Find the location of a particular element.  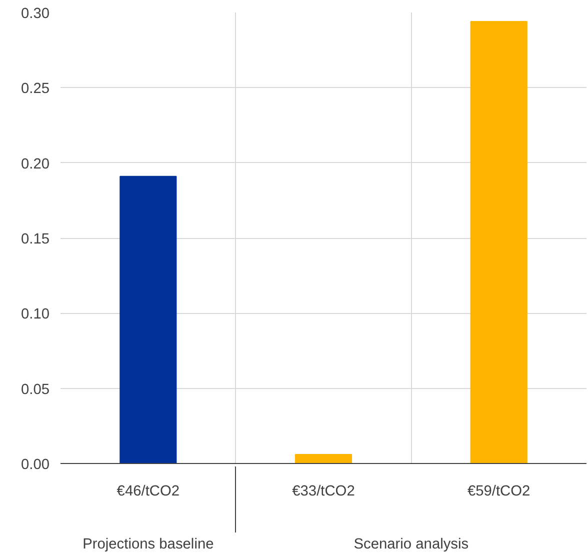

text: Scenario analysis is located at coordinates (411, 544).